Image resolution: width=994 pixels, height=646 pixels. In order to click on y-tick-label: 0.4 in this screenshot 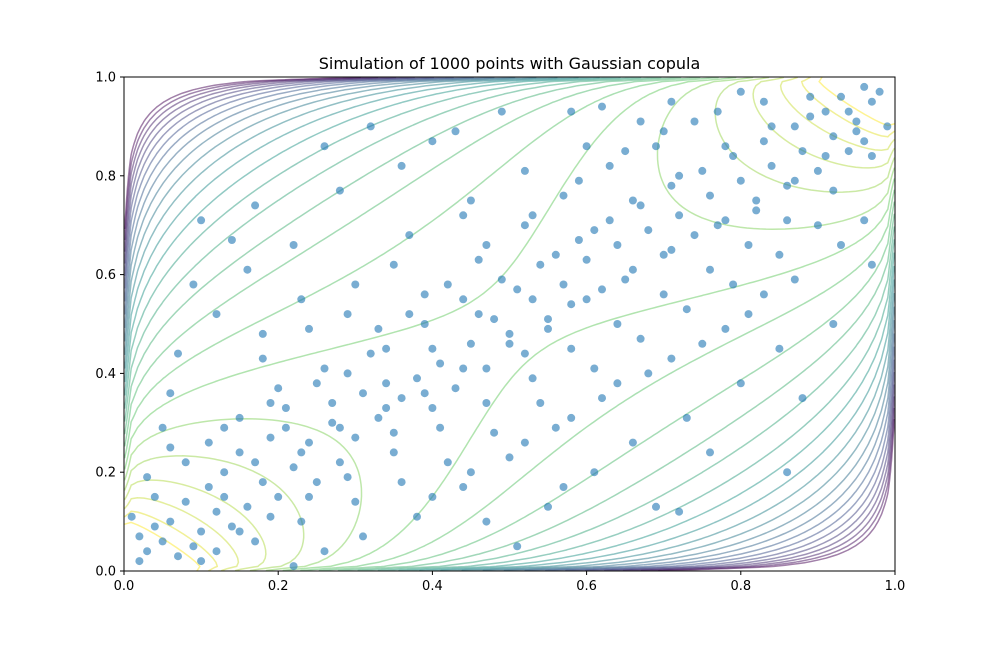, I will do `click(105, 374)`.